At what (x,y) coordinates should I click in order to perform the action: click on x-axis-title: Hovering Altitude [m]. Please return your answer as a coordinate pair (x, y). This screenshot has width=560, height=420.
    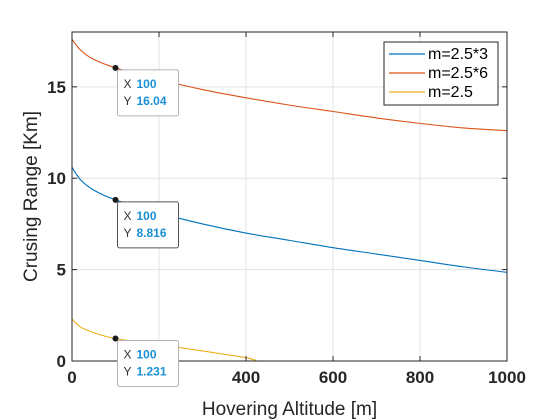
    Looking at the image, I should click on (289, 409).